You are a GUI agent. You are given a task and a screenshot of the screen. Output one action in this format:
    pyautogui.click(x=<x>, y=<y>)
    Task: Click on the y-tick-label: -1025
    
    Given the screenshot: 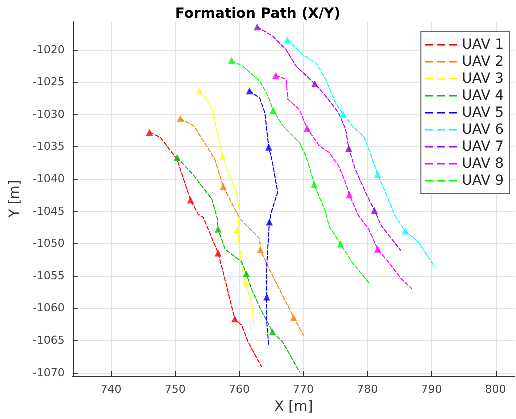 What is the action you would take?
    pyautogui.click(x=48, y=82)
    